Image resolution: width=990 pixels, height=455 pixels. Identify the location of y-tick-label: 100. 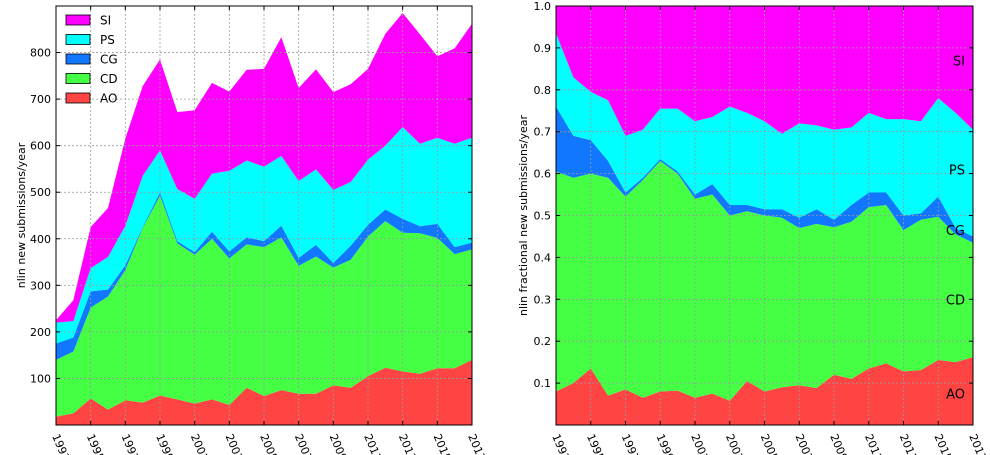
(40, 378).